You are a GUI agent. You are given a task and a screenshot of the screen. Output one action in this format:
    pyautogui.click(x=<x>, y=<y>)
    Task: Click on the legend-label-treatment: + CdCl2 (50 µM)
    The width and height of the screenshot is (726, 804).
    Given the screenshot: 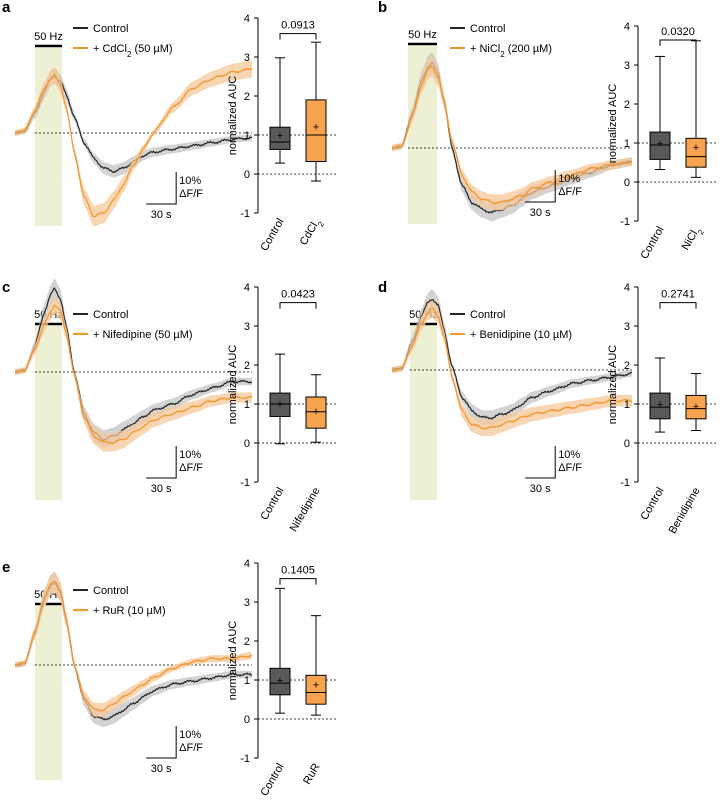 What is the action you would take?
    pyautogui.click(x=133, y=51)
    